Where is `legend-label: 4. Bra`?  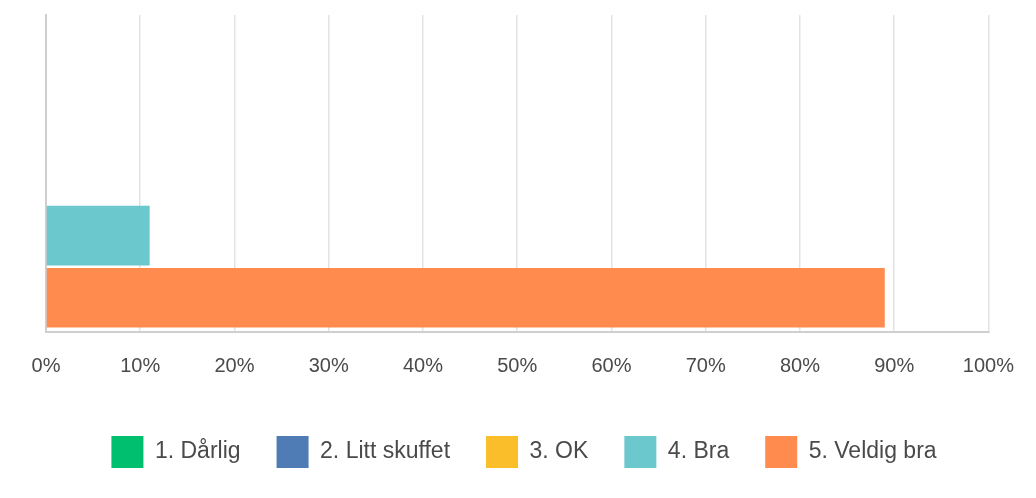 legend-label: 4. Bra is located at coordinates (698, 450).